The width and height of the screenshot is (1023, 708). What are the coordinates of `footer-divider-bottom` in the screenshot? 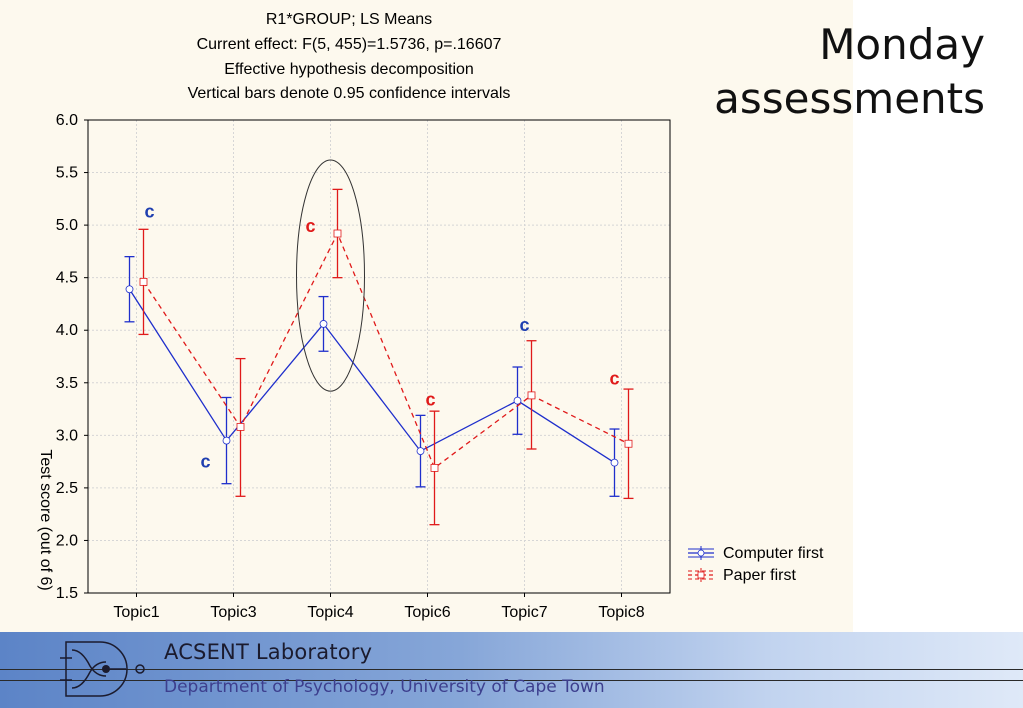 It's located at (511, 680).